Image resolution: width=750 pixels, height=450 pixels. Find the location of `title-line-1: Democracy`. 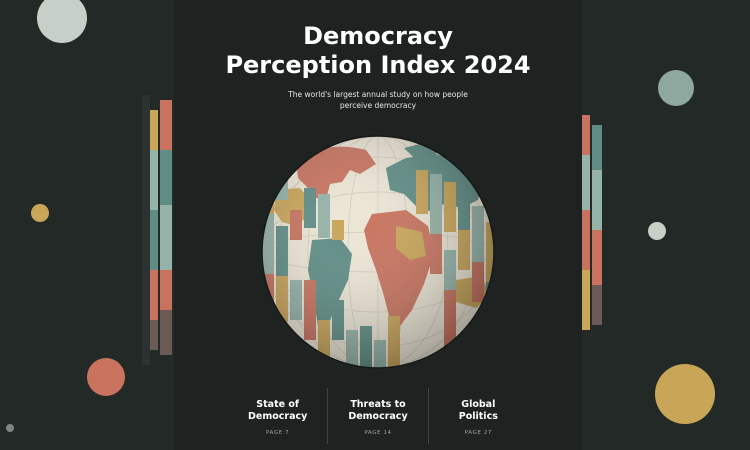

title-line-1: Democracy is located at coordinates (378, 36).